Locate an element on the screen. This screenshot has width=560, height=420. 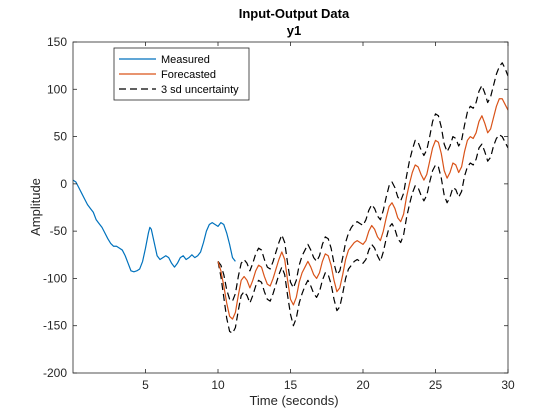
y-tick-label: -200 is located at coordinates (55, 373).